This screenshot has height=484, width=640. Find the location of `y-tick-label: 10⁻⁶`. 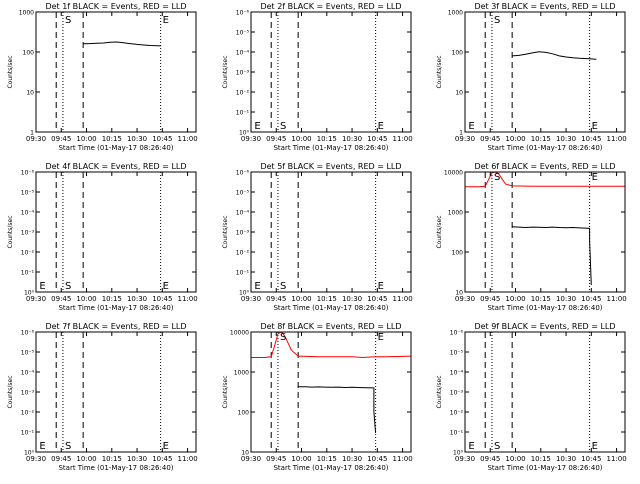

y-tick-label: 10⁻⁶ is located at coordinates (243, 13).